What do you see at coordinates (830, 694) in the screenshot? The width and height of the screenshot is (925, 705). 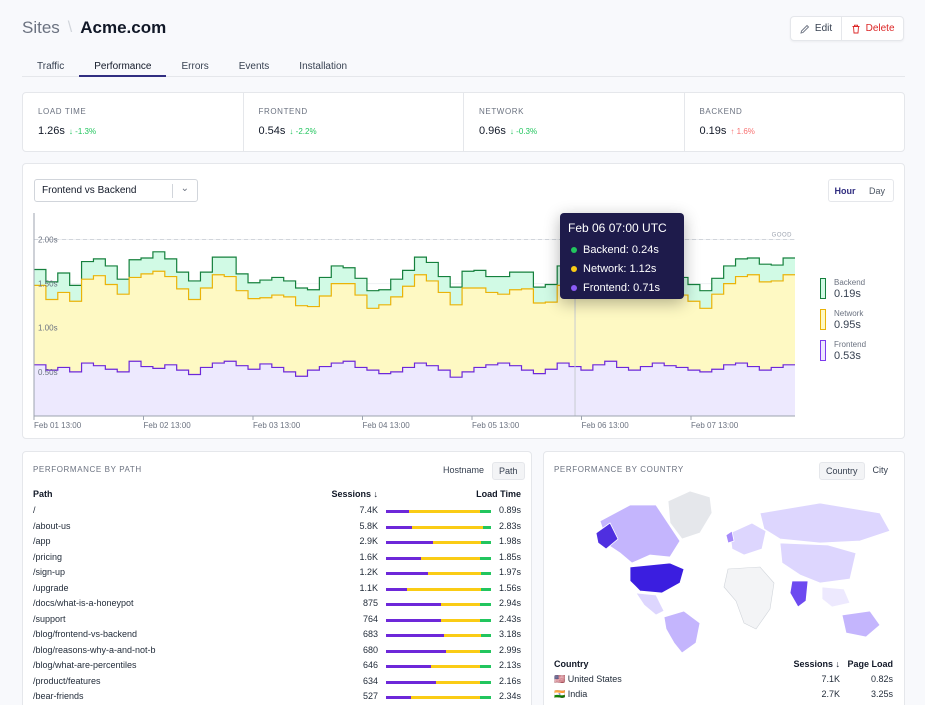 I see `country-sessions: 2.7K` at bounding box center [830, 694].